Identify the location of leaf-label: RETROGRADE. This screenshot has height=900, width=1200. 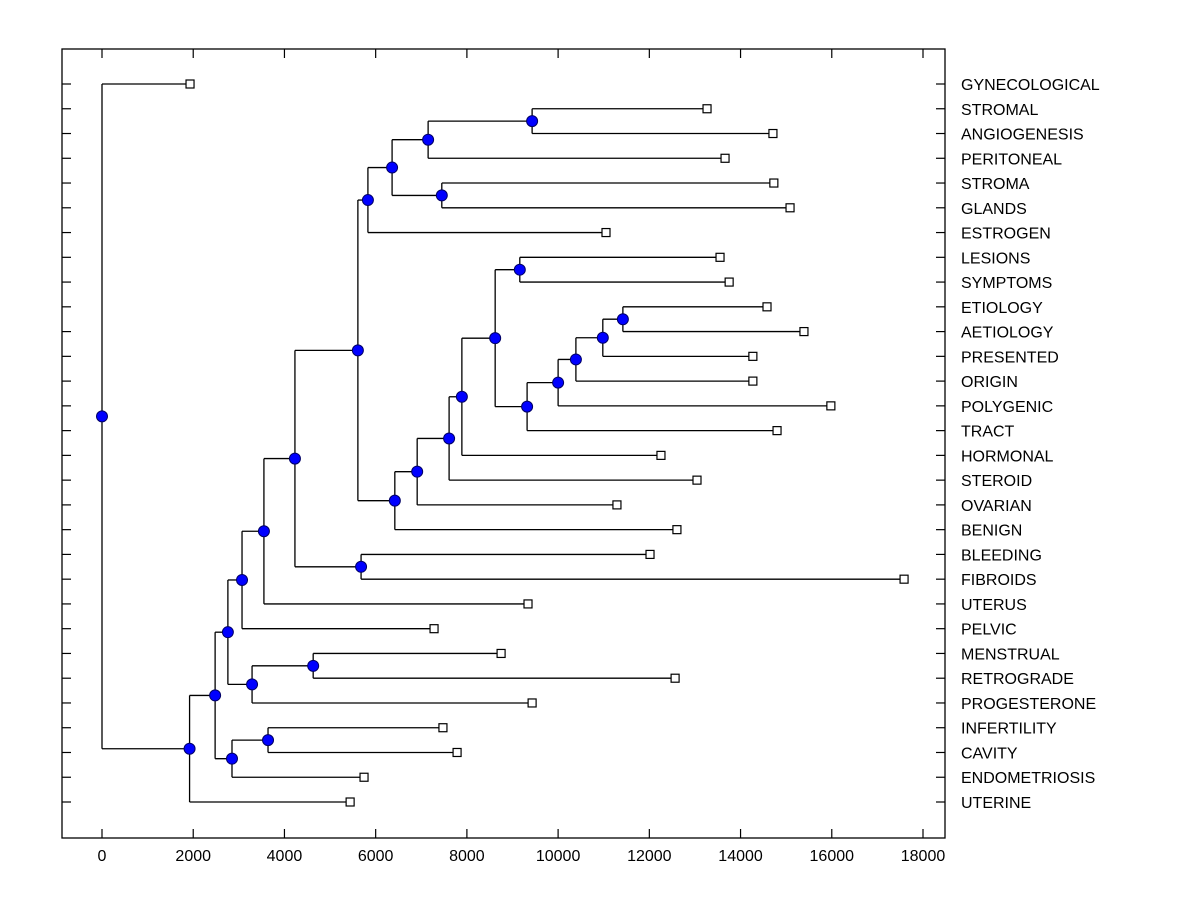
(1017, 679).